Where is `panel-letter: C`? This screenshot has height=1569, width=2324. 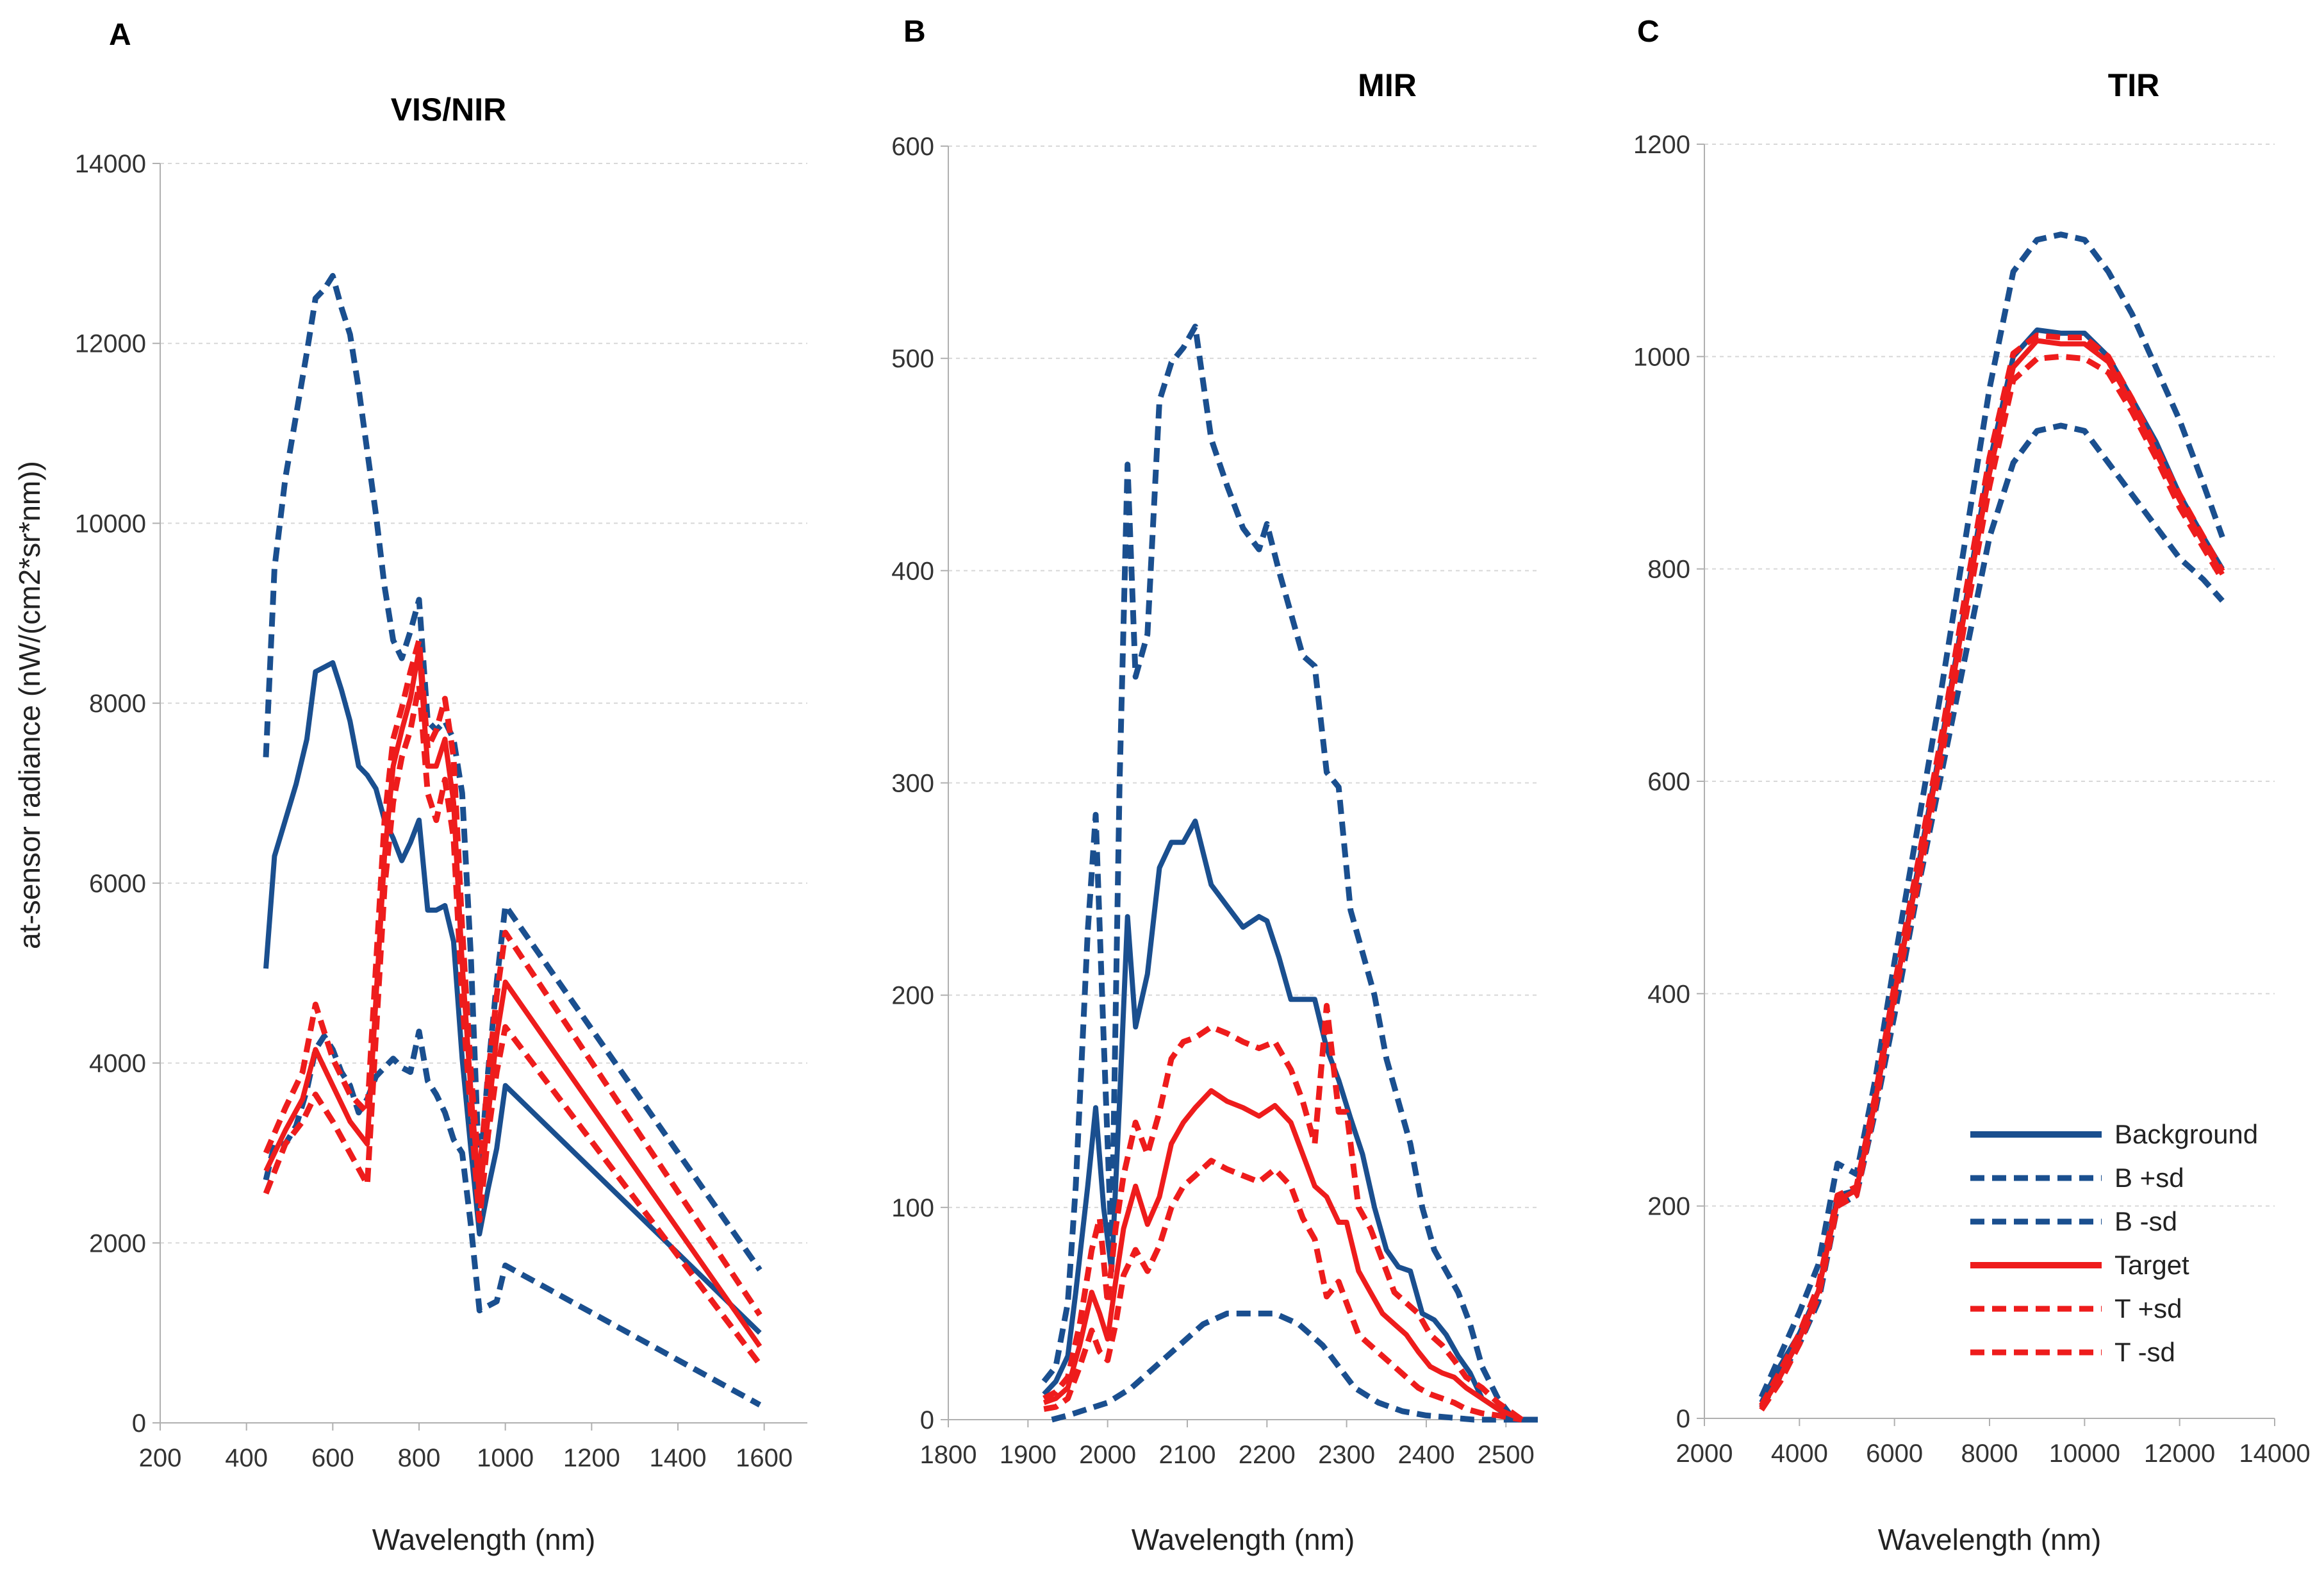
panel-letter: C is located at coordinates (1648, 32).